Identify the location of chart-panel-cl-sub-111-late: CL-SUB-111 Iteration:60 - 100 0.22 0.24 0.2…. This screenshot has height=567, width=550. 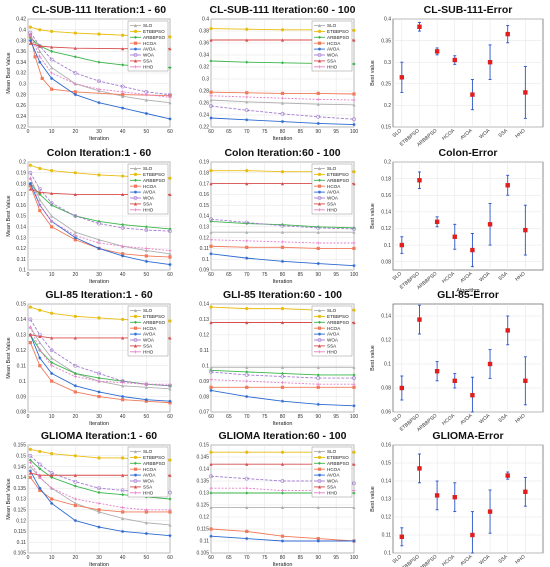
(278, 73).